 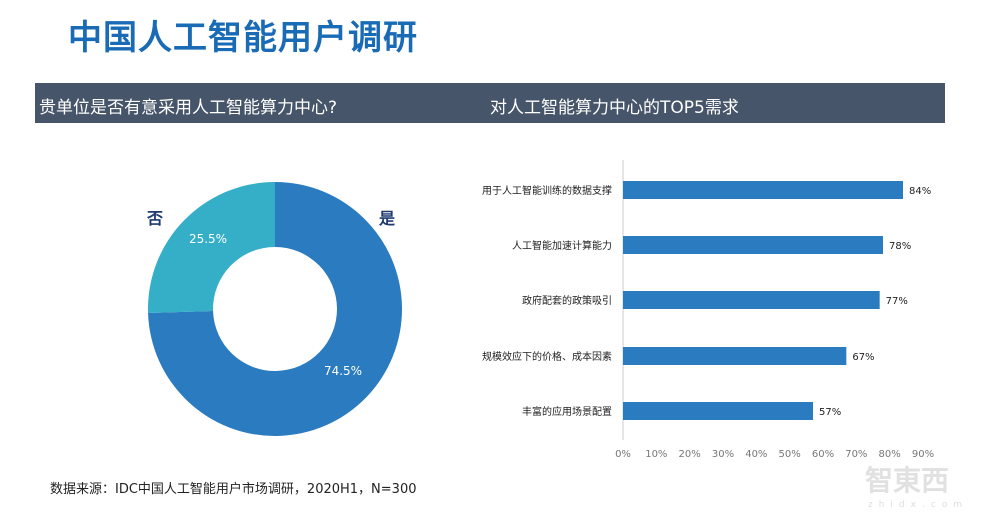 I want to click on watermark-url: zhidx.com, so click(x=918, y=505).